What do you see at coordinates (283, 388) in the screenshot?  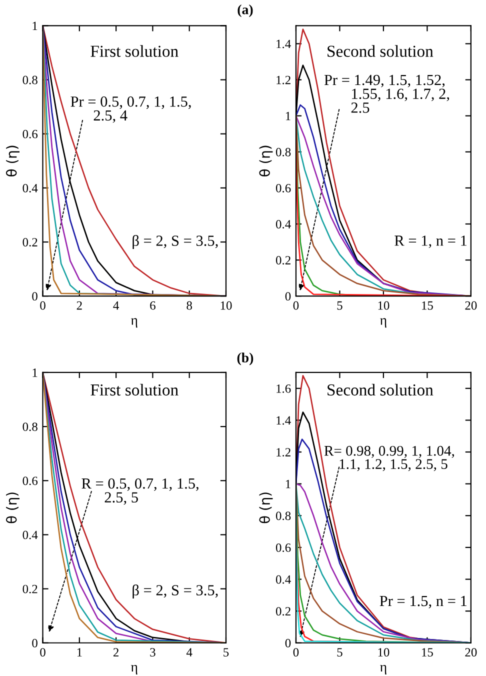 I see `y-tick-label: 1.6` at bounding box center [283, 388].